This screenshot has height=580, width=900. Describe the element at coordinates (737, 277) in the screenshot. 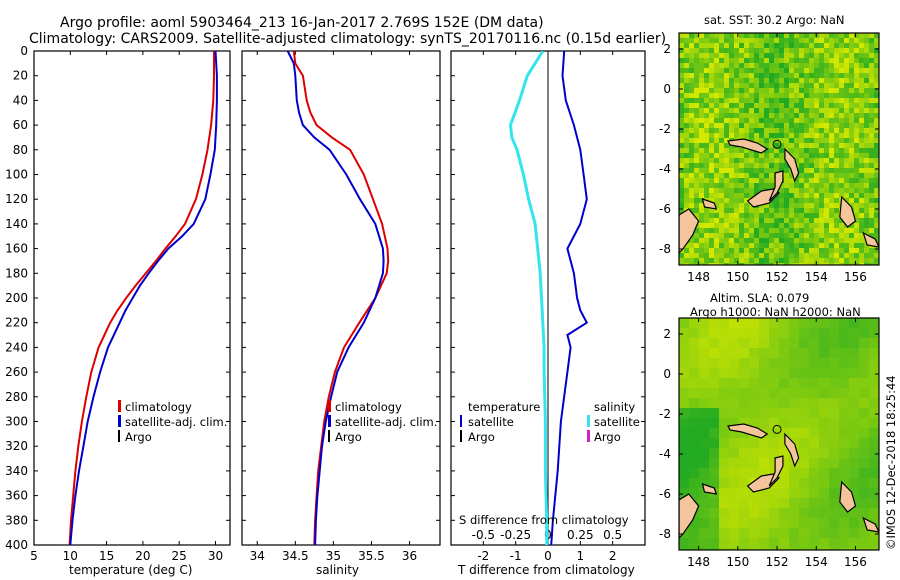

I see `map-x-tick-label: 150` at that location.